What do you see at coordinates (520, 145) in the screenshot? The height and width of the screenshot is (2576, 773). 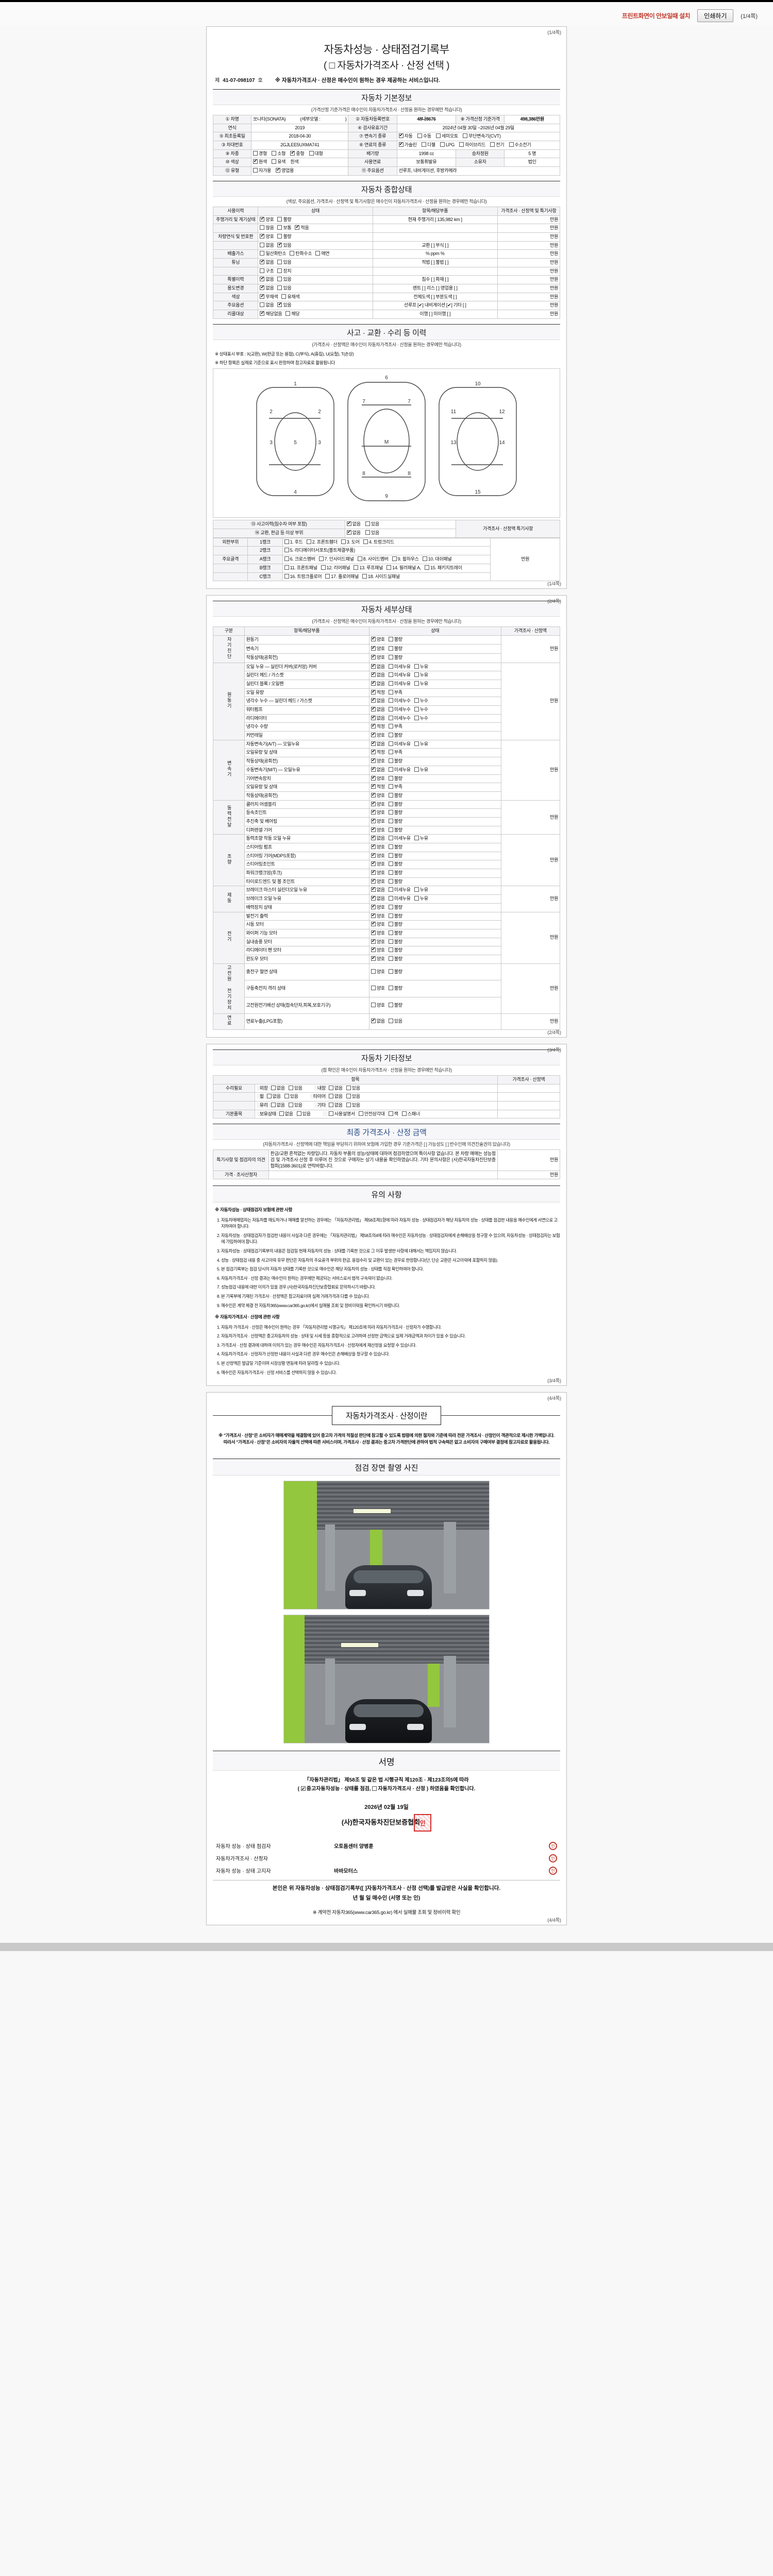 I see `fuel-opt-hydrogen: 수소전기` at bounding box center [520, 145].